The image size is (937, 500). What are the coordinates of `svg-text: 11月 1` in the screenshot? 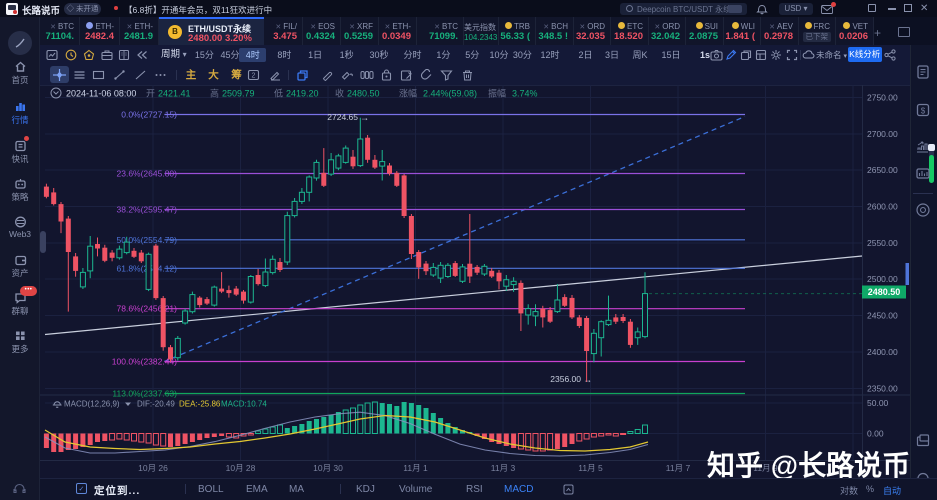 It's located at (415, 468).